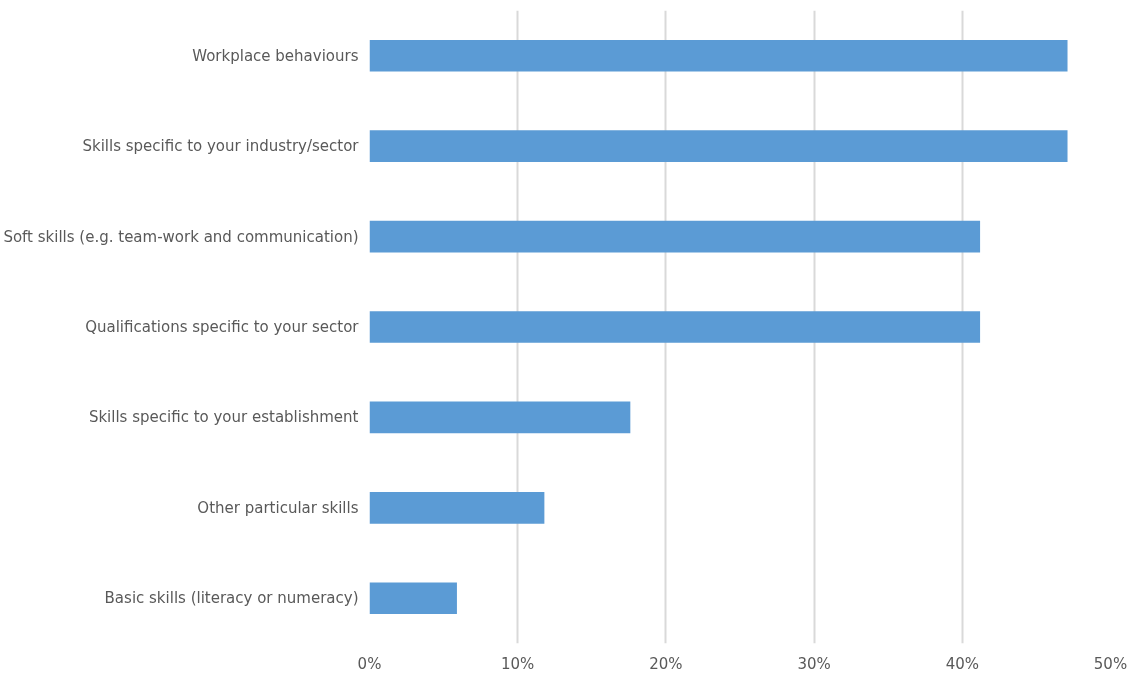 This screenshot has width=1145, height=680. Describe the element at coordinates (221, 146) in the screenshot. I see `y-tick-label: Skills specific to your industry/sector` at that location.